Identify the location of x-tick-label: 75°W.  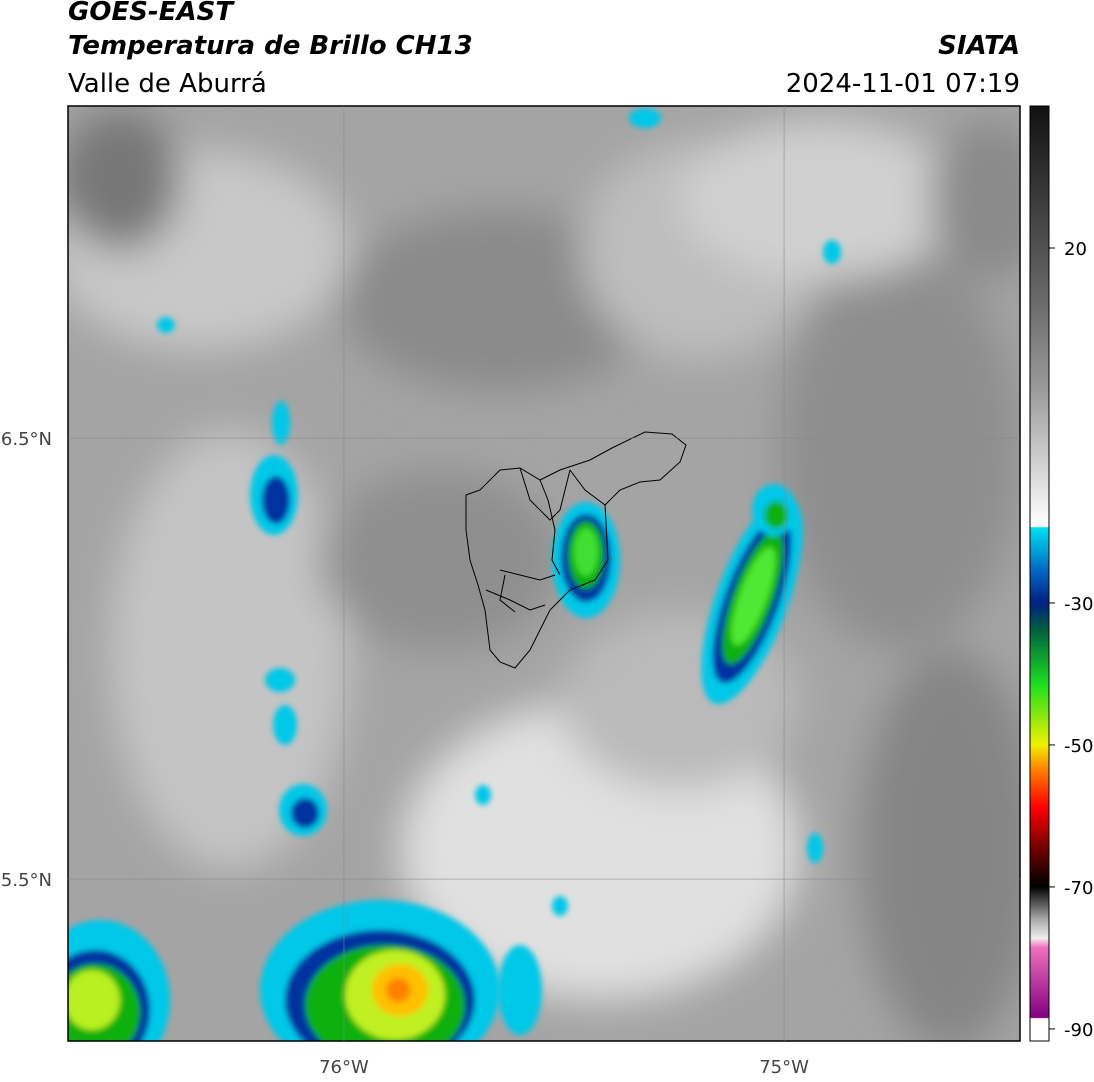
(784, 1067).